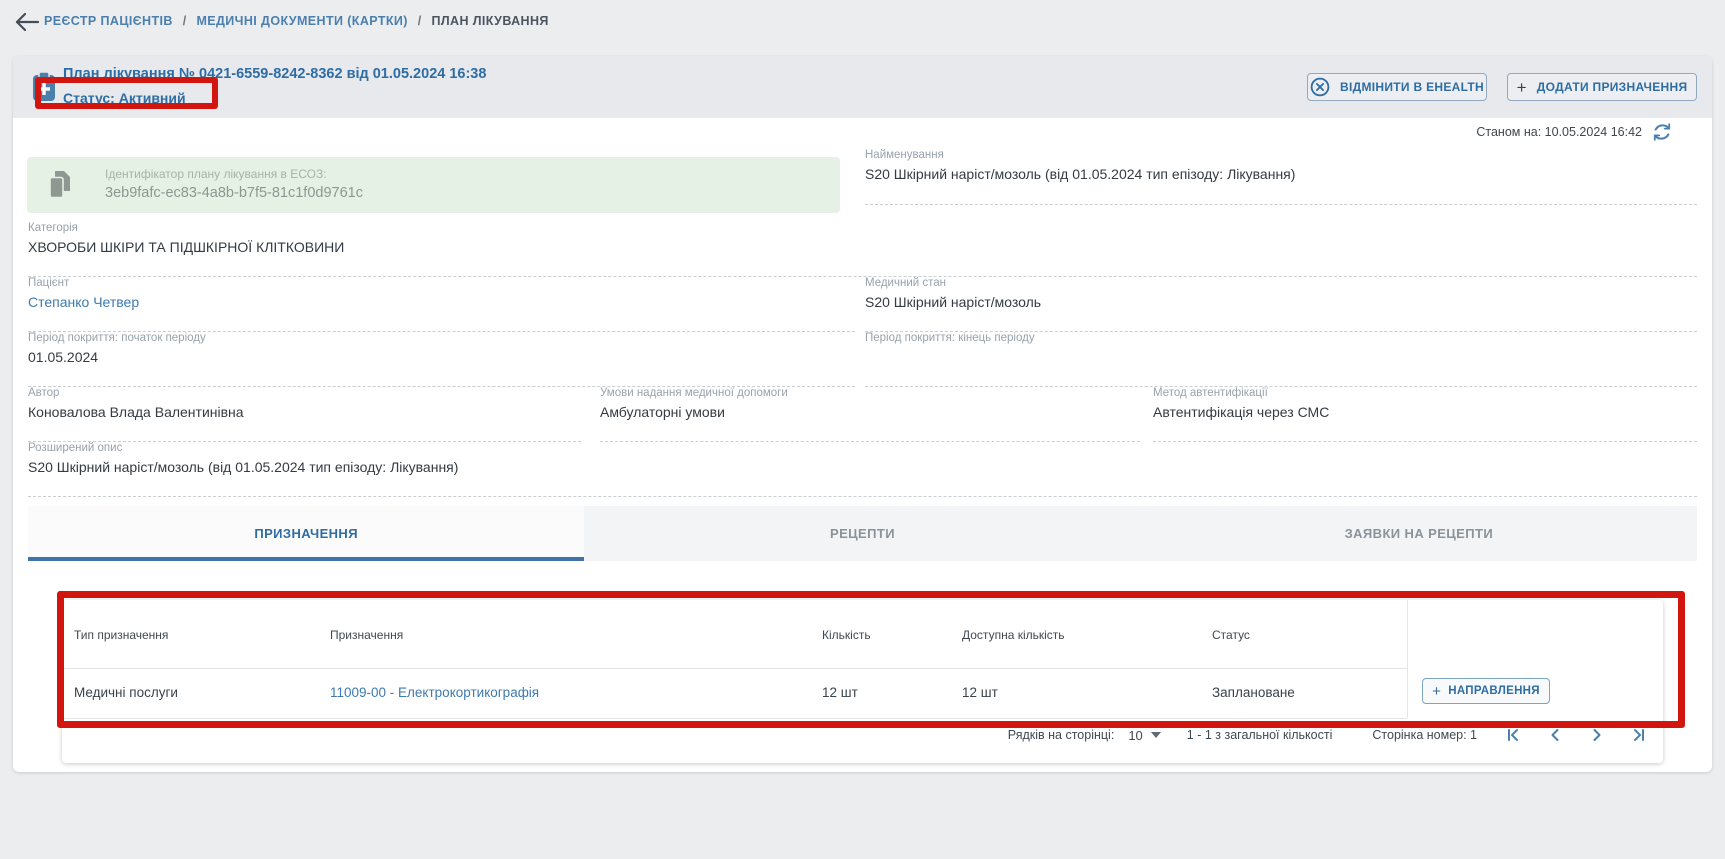 This screenshot has height=859, width=1725. I want to click on cell-assignment-link: 11009-00 - Електрокортикографія, so click(435, 692).